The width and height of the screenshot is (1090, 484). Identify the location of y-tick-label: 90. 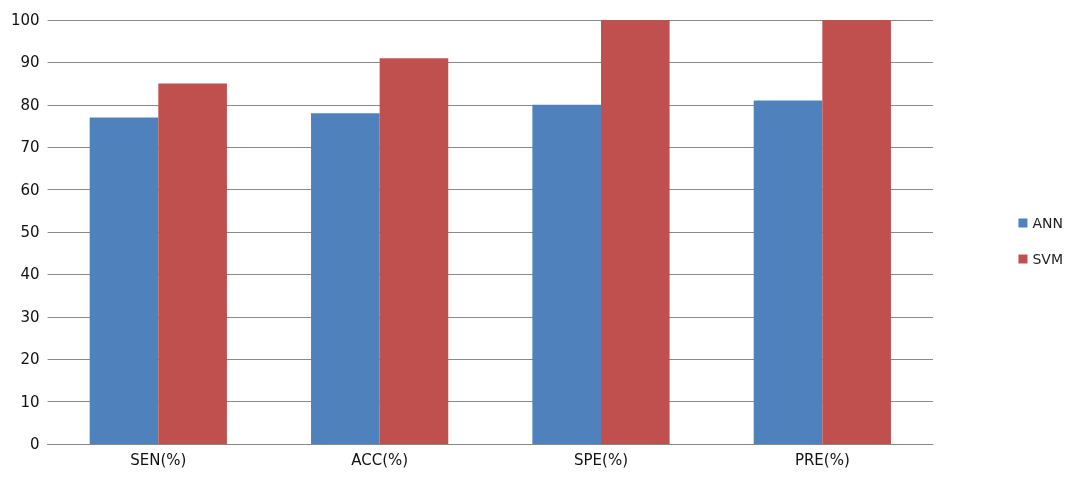
(30, 62).